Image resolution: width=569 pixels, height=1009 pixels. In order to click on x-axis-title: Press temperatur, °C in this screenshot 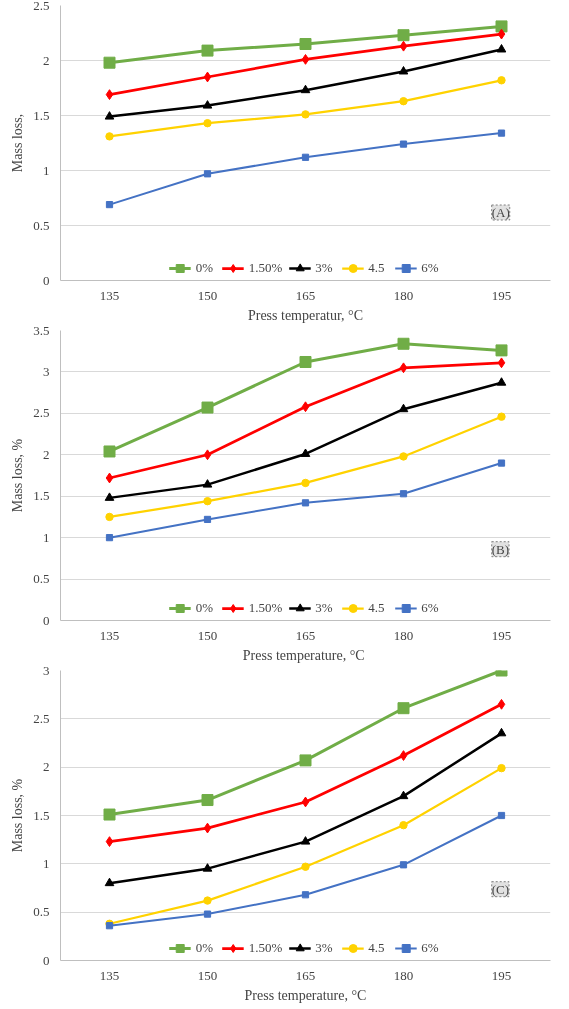, I will do `click(305, 315)`.